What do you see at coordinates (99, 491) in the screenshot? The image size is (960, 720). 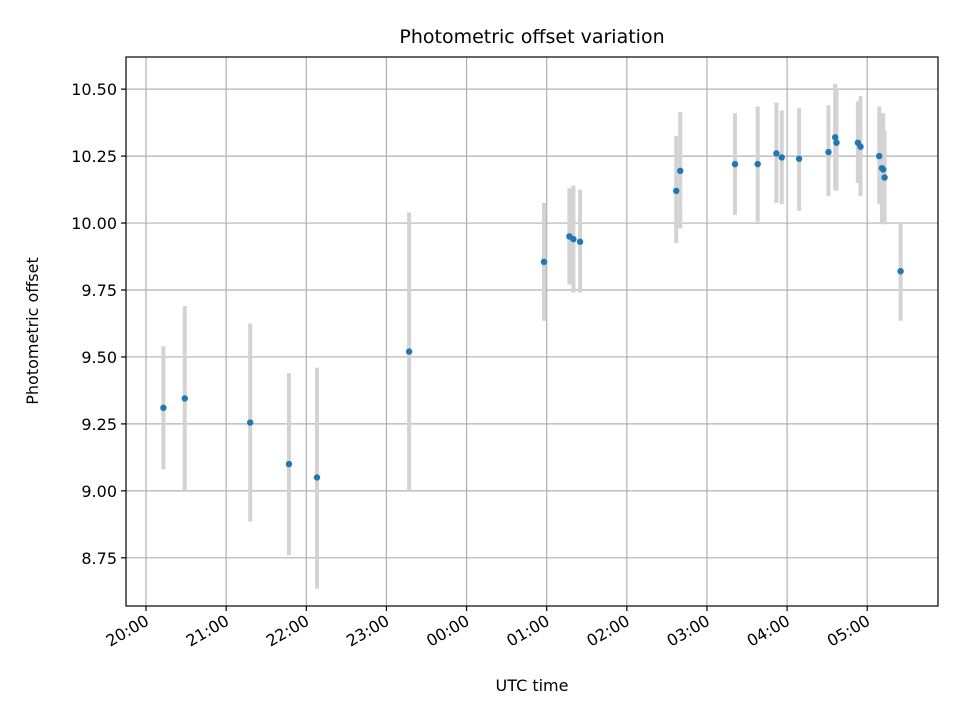 I see `y-tick-label: 9.00` at bounding box center [99, 491].